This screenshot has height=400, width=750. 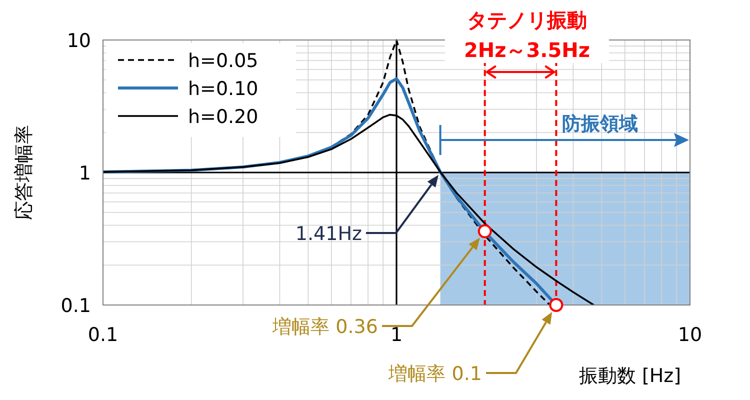 I want to click on y-tick-label: 10, so click(x=78, y=41).